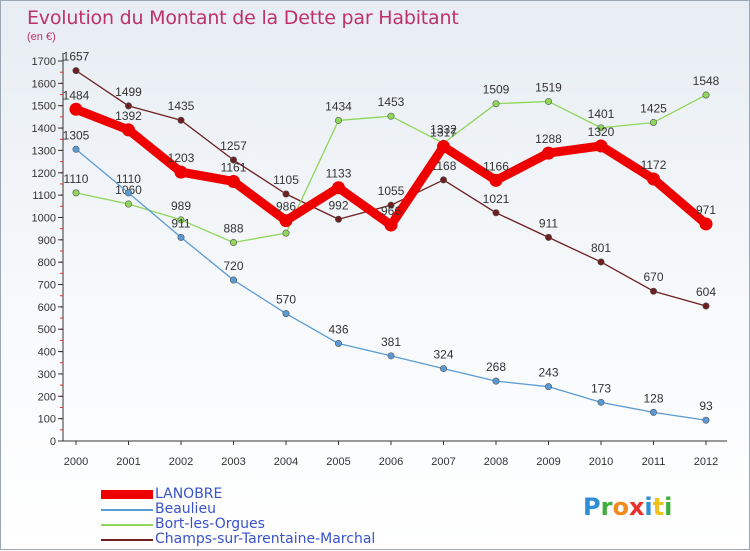  I want to click on data-label-beaulieu: 268, so click(496, 367).